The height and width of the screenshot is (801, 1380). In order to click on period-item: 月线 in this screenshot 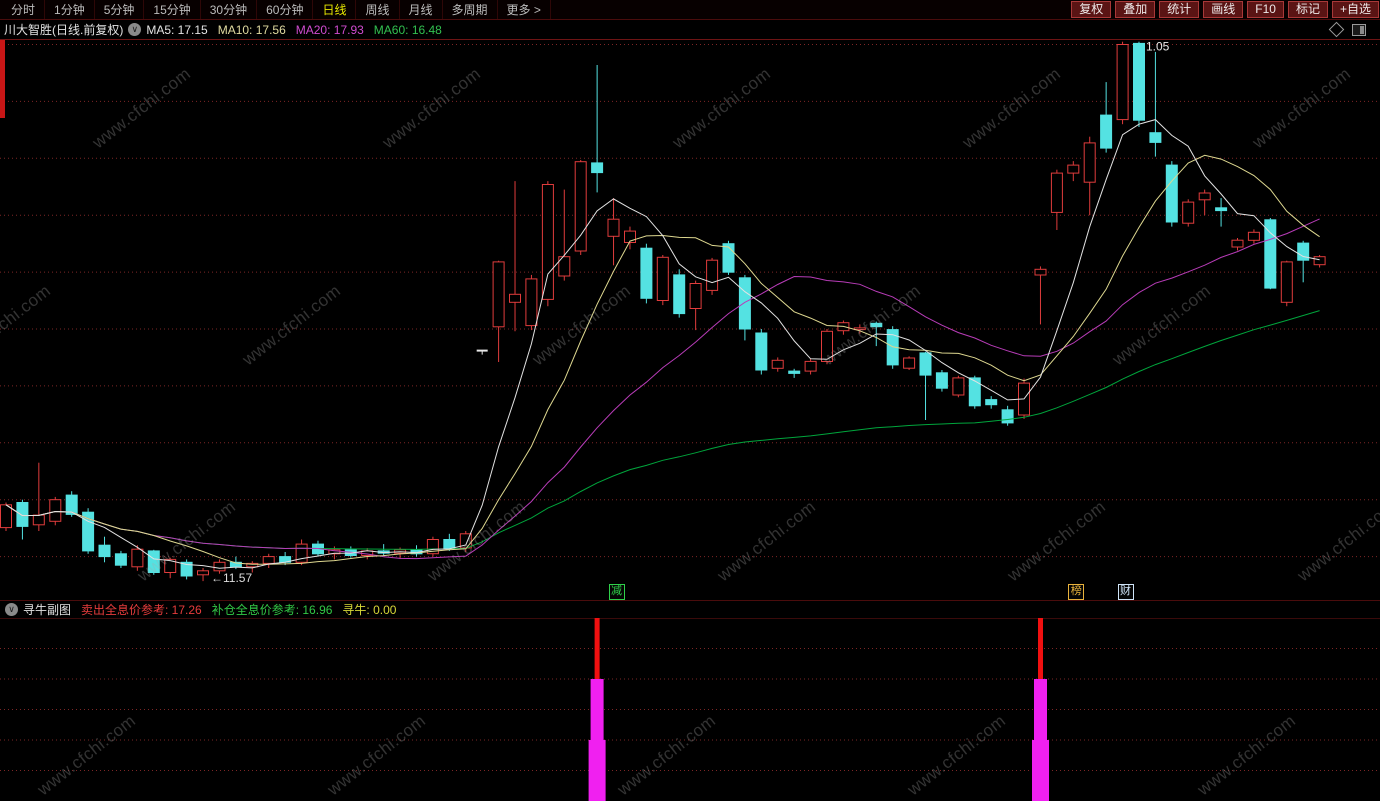, I will do `click(421, 9)`.